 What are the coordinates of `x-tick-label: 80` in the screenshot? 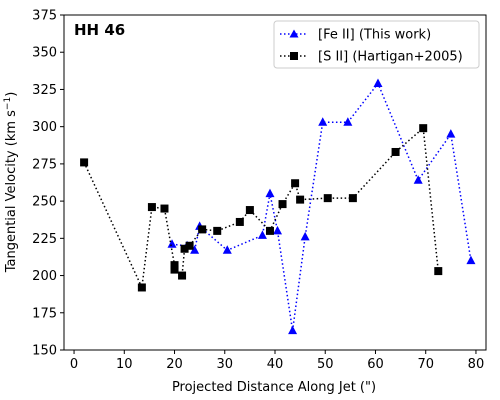 It's located at (476, 364).